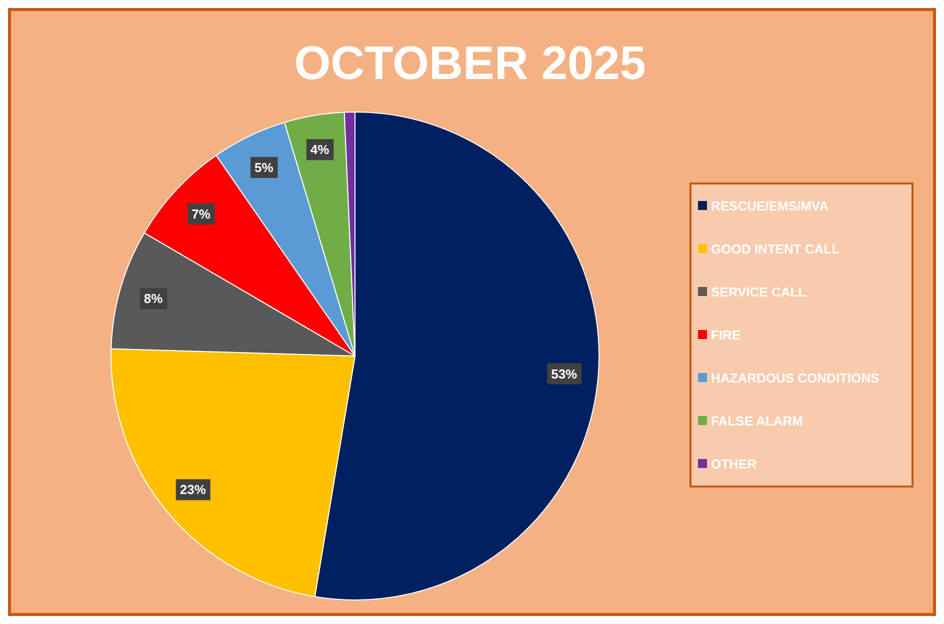 The image size is (944, 624). Describe the element at coordinates (201, 214) in the screenshot. I see `data-label: 7%` at that location.